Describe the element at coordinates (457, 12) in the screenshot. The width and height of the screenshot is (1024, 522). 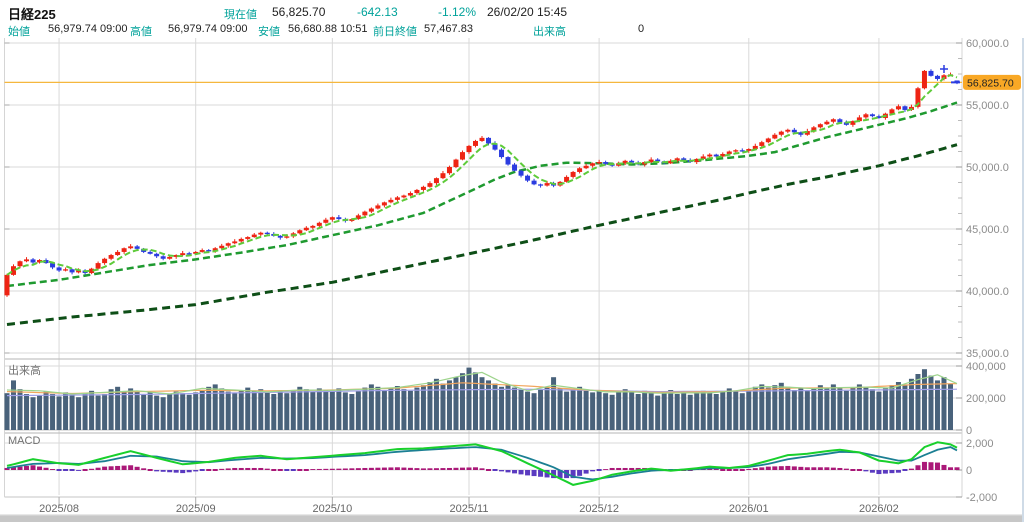
I see `price-change-pct: -1.12%` at that location.